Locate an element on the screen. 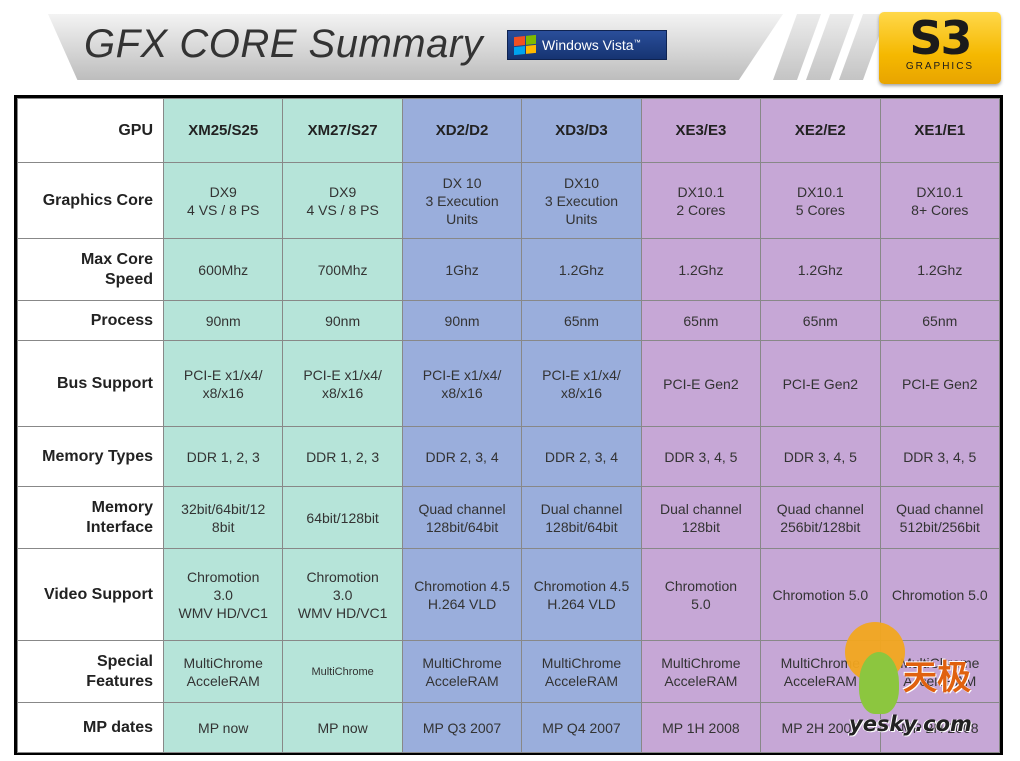 This screenshot has width=1020, height=761. table-cell: Quad channel 128bit/64bit is located at coordinates (462, 517).